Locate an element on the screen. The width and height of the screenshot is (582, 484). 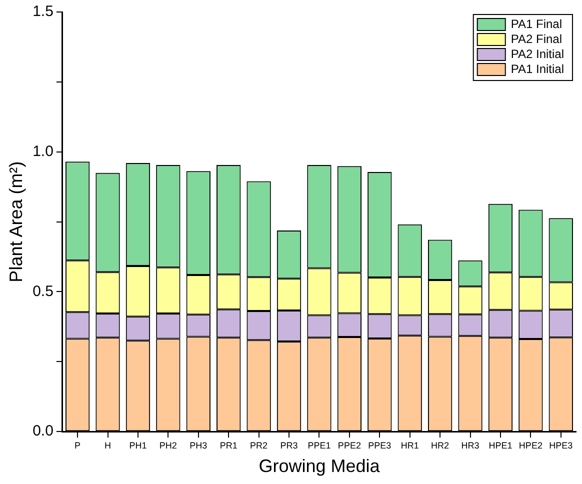
x-tick-label: PH3 is located at coordinates (199, 445).